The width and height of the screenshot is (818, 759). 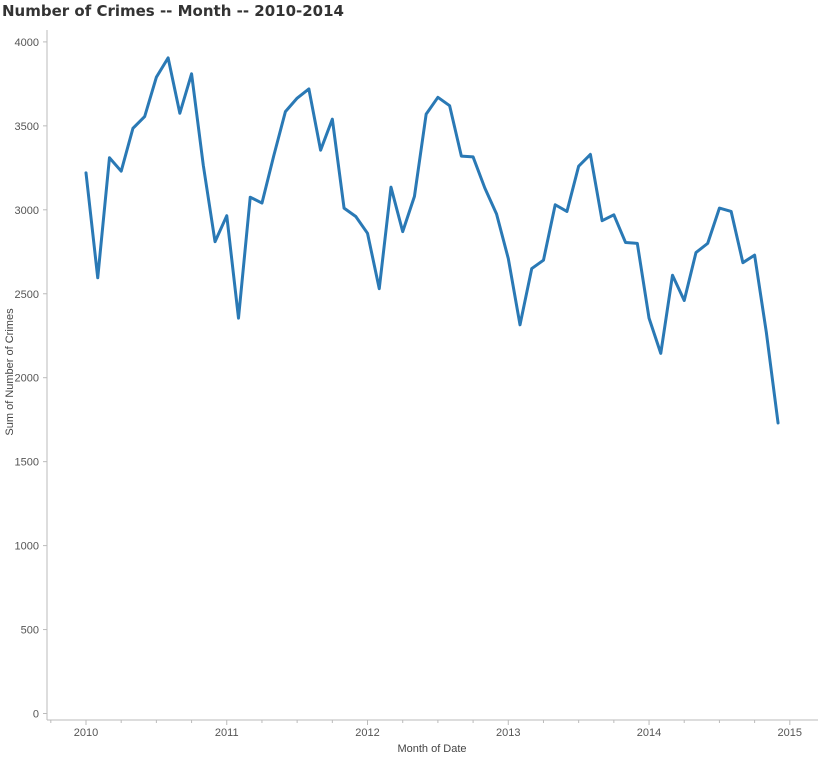 What do you see at coordinates (27, 127) in the screenshot?
I see `y-tick-label: 3500` at bounding box center [27, 127].